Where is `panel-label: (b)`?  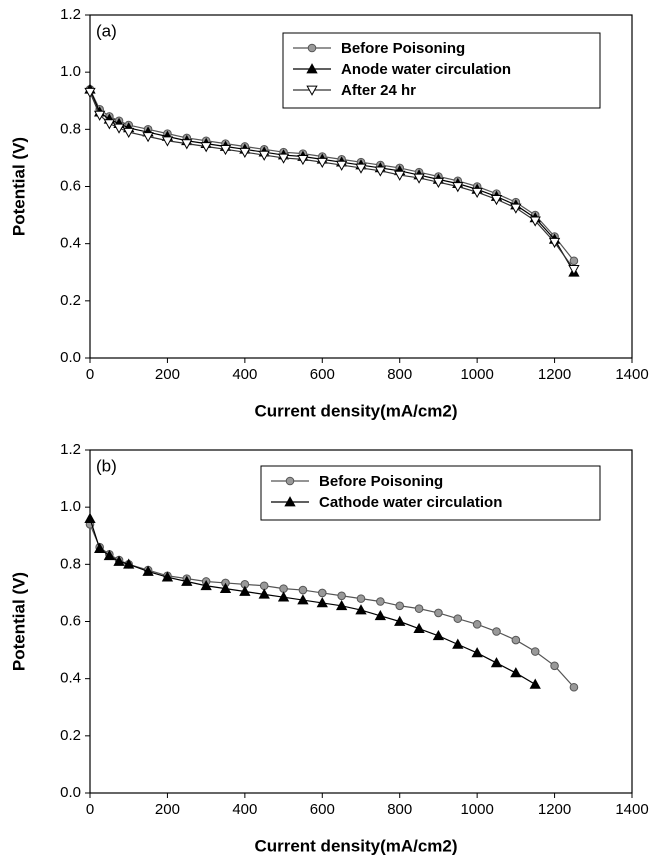 panel-label: (b) is located at coordinates (106, 465).